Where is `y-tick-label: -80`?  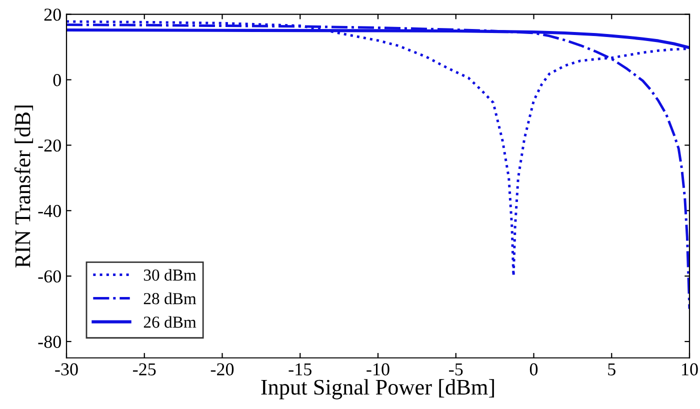 y-tick-label: -80 is located at coordinates (49, 342).